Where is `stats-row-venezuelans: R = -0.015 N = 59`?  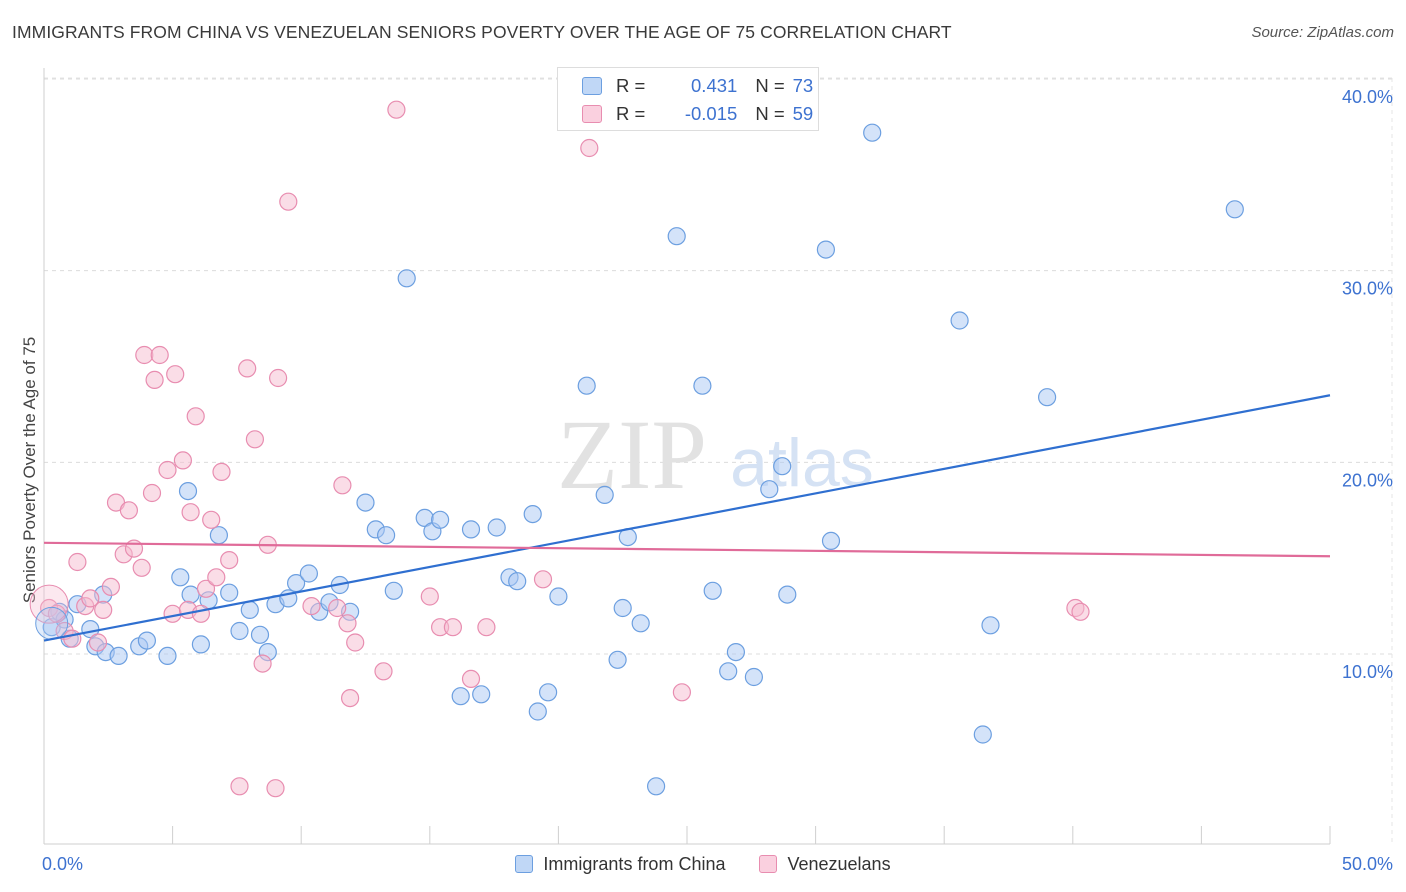 stats-row-venezuelans: R = -0.015 N = 59 is located at coordinates (697, 114).